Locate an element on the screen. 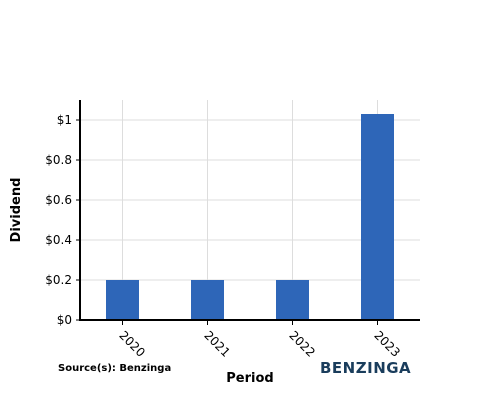  bar-2021 is located at coordinates (207, 300).